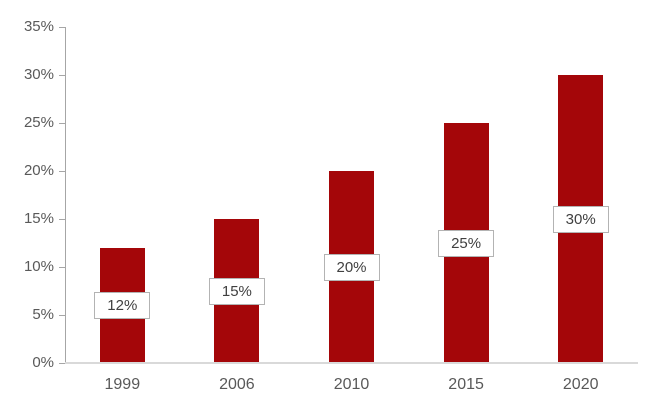 The image size is (660, 409). I want to click on y-tick-label: 0%, so click(43, 362).